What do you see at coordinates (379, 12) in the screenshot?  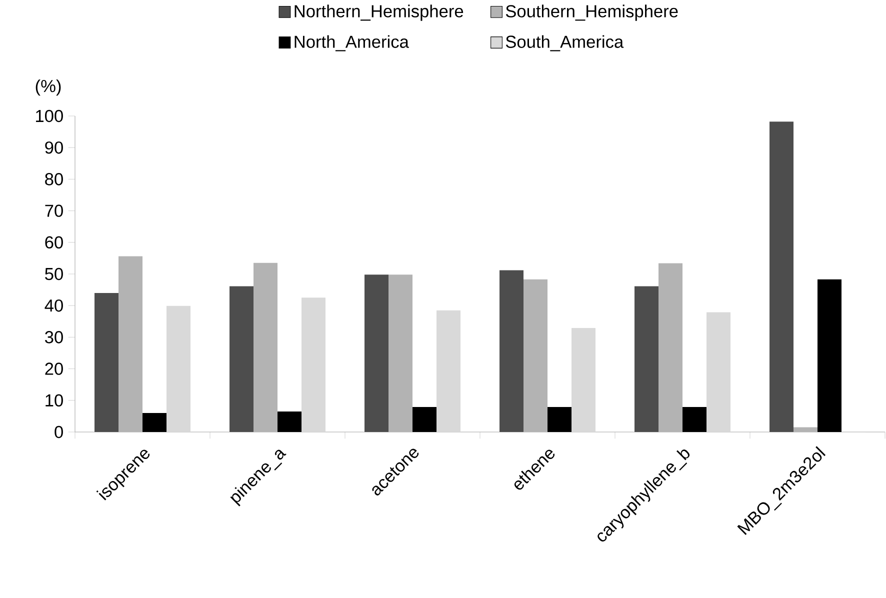 I see `legend-label: Northern_Hemisphere` at bounding box center [379, 12].